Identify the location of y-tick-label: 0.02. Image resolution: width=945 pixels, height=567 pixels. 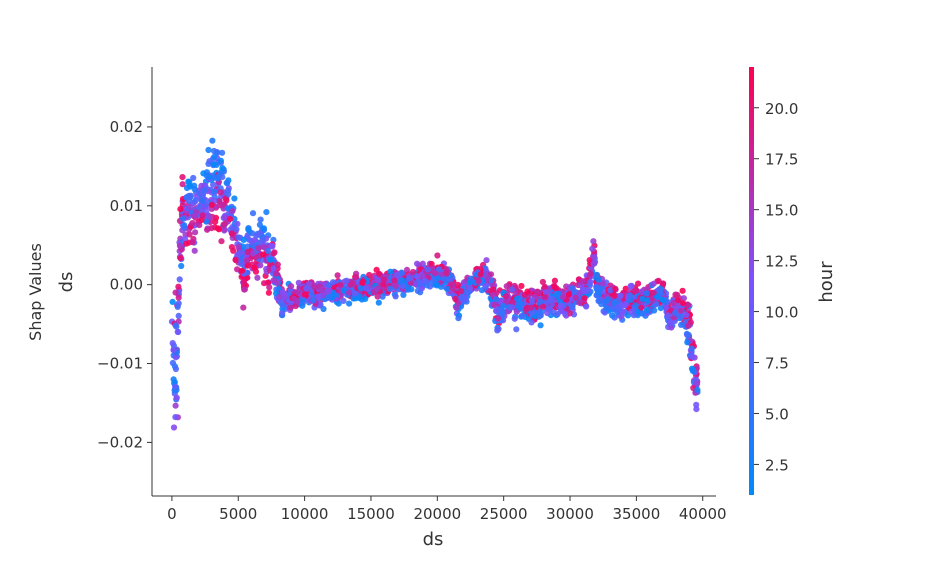
(126, 127).